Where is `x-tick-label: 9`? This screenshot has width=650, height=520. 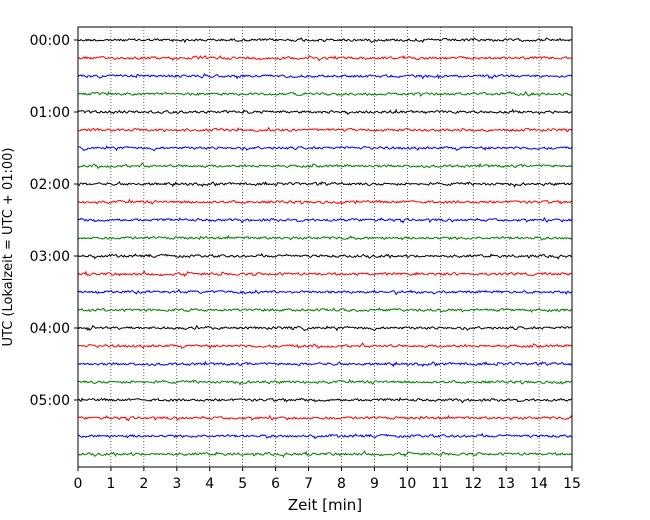
x-tick-label: 9 is located at coordinates (374, 484).